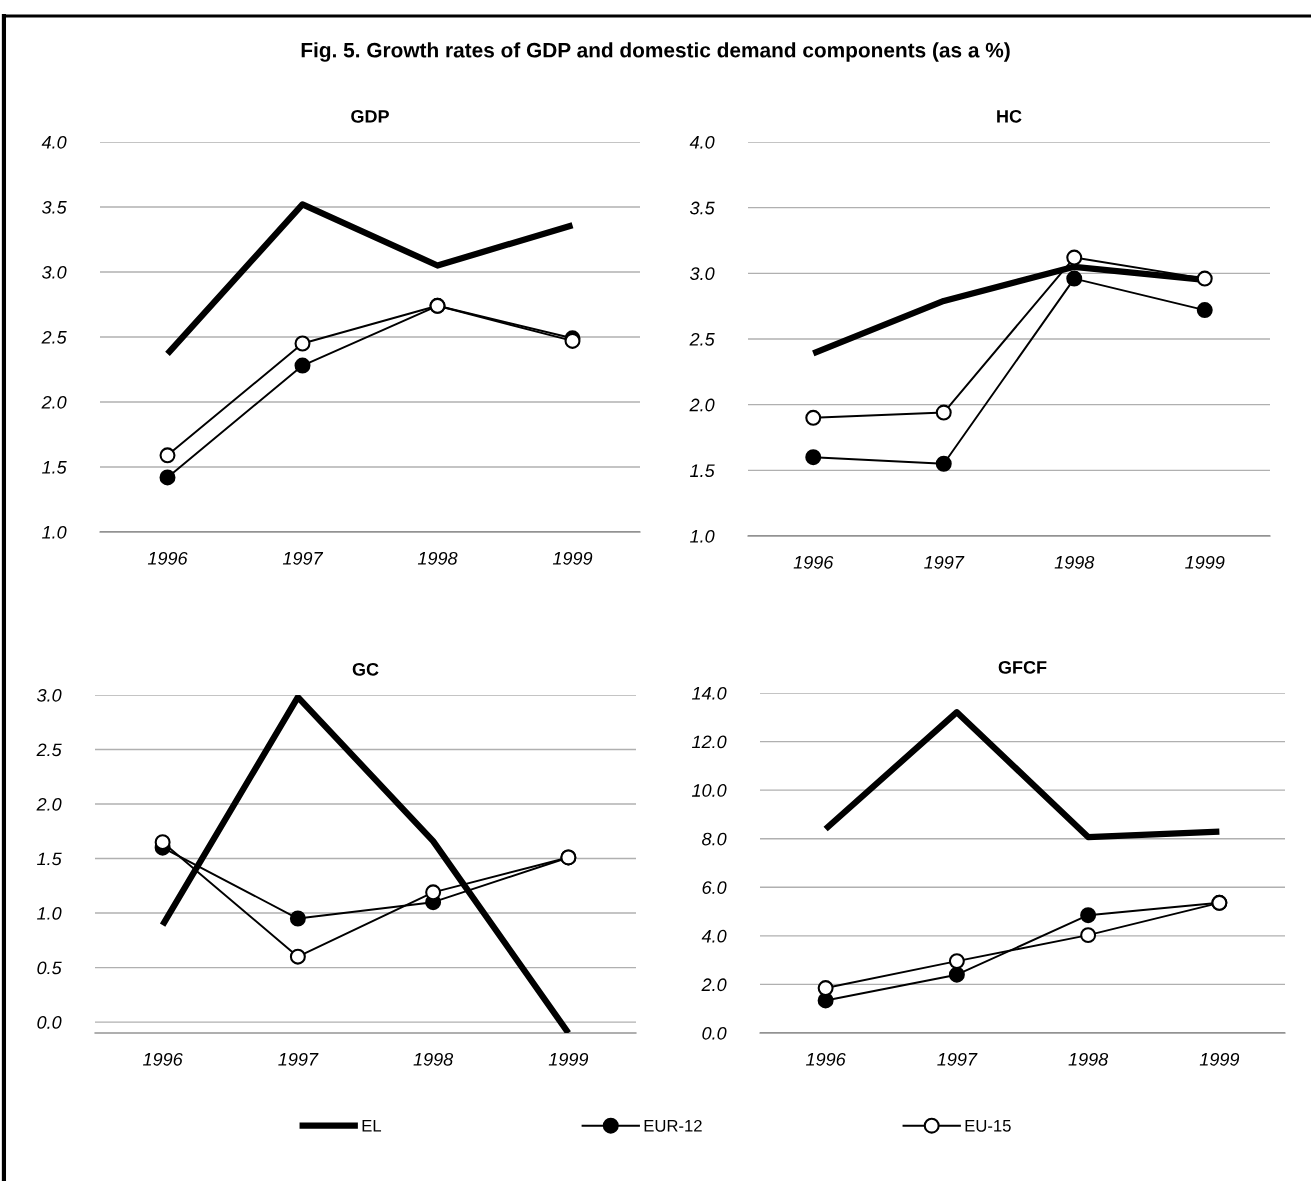  What do you see at coordinates (673, 1125) in the screenshot?
I see `legend-label: EUR-12` at bounding box center [673, 1125].